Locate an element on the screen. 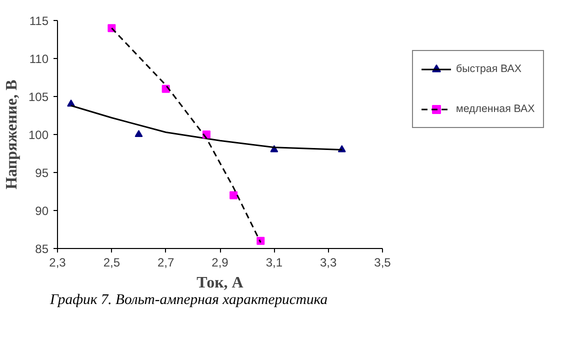 The width and height of the screenshot is (570, 343). x-tick-label: 3,3 is located at coordinates (328, 263).